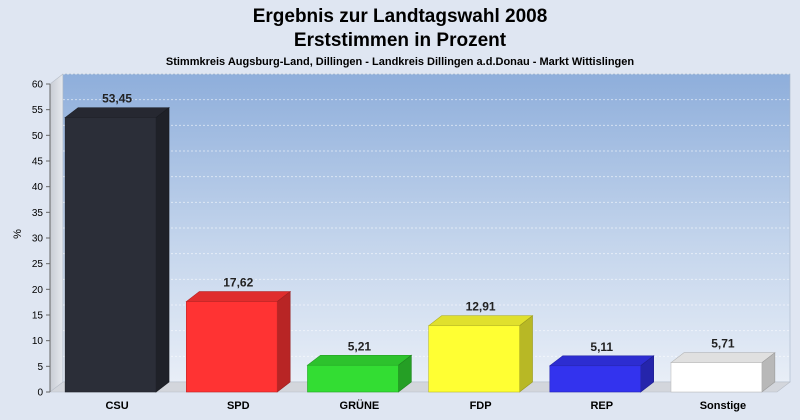 Image resolution: width=800 pixels, height=420 pixels. I want to click on plot-side-wall, so click(56, 233).